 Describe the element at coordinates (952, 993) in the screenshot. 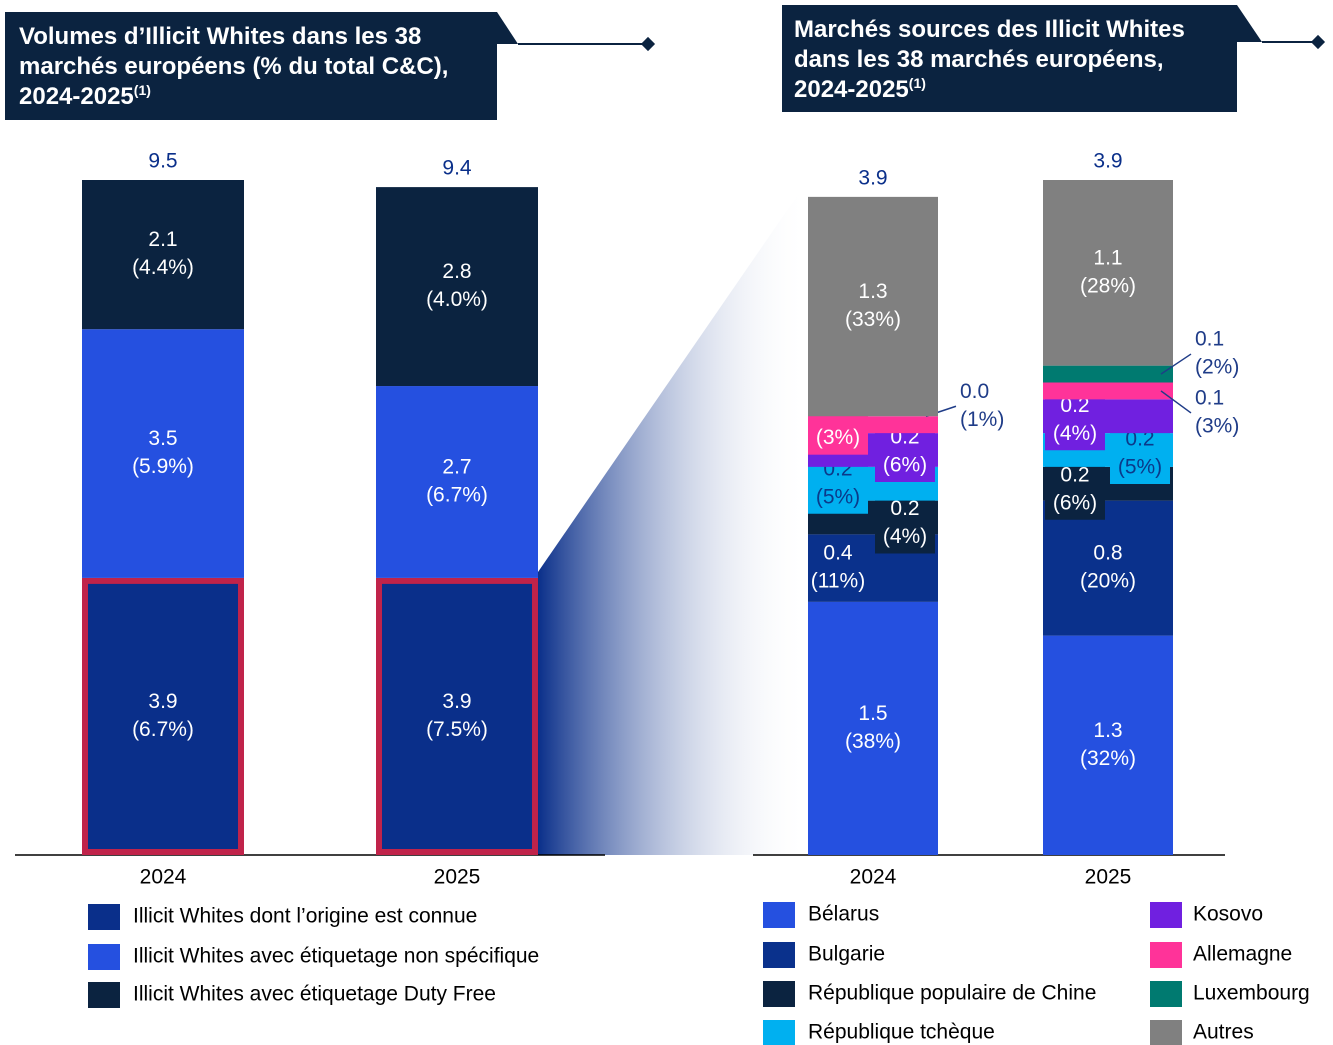

I see `legend-label: République populaire de Chine` at that location.